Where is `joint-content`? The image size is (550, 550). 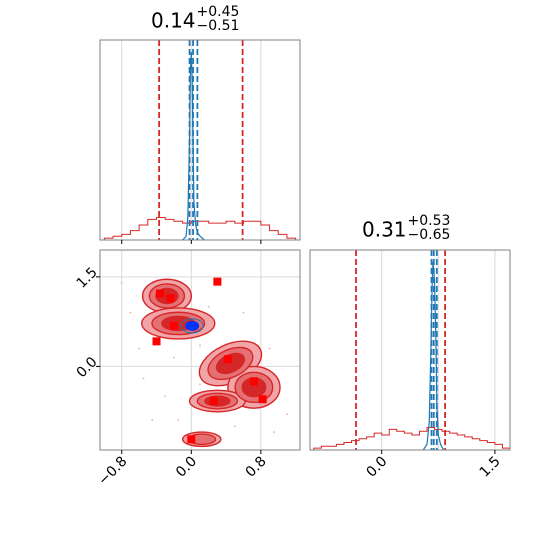 joint-content is located at coordinates (200, 350).